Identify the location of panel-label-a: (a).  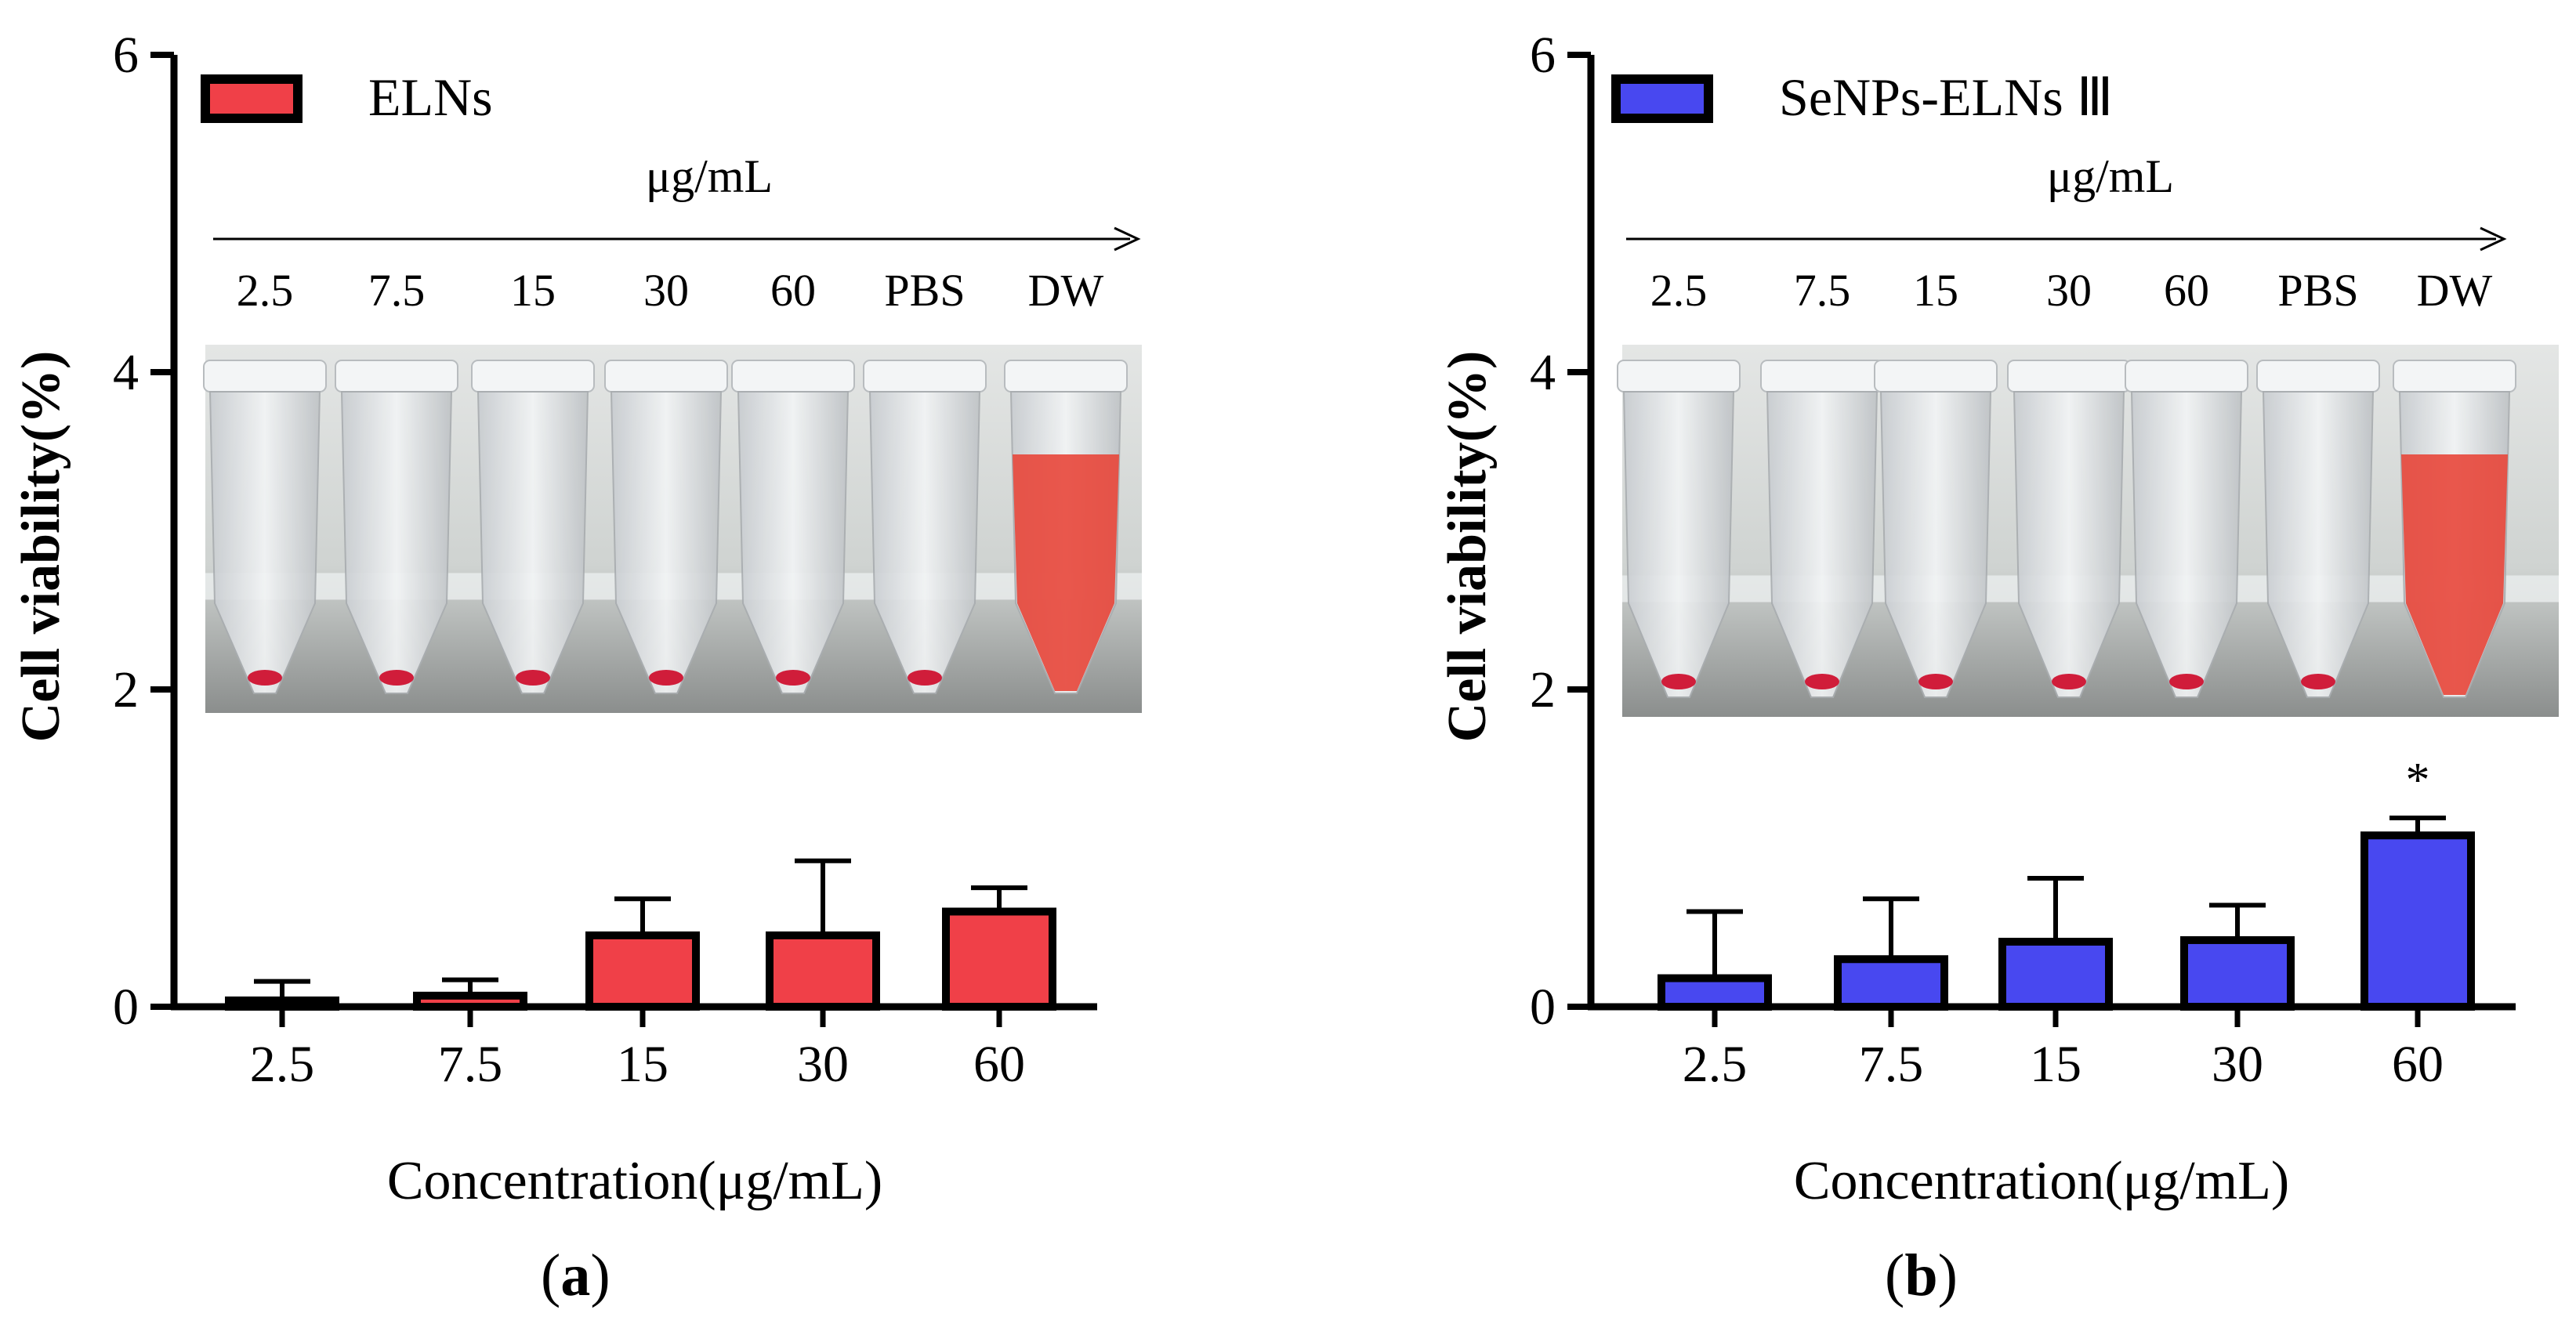
(575, 1276).